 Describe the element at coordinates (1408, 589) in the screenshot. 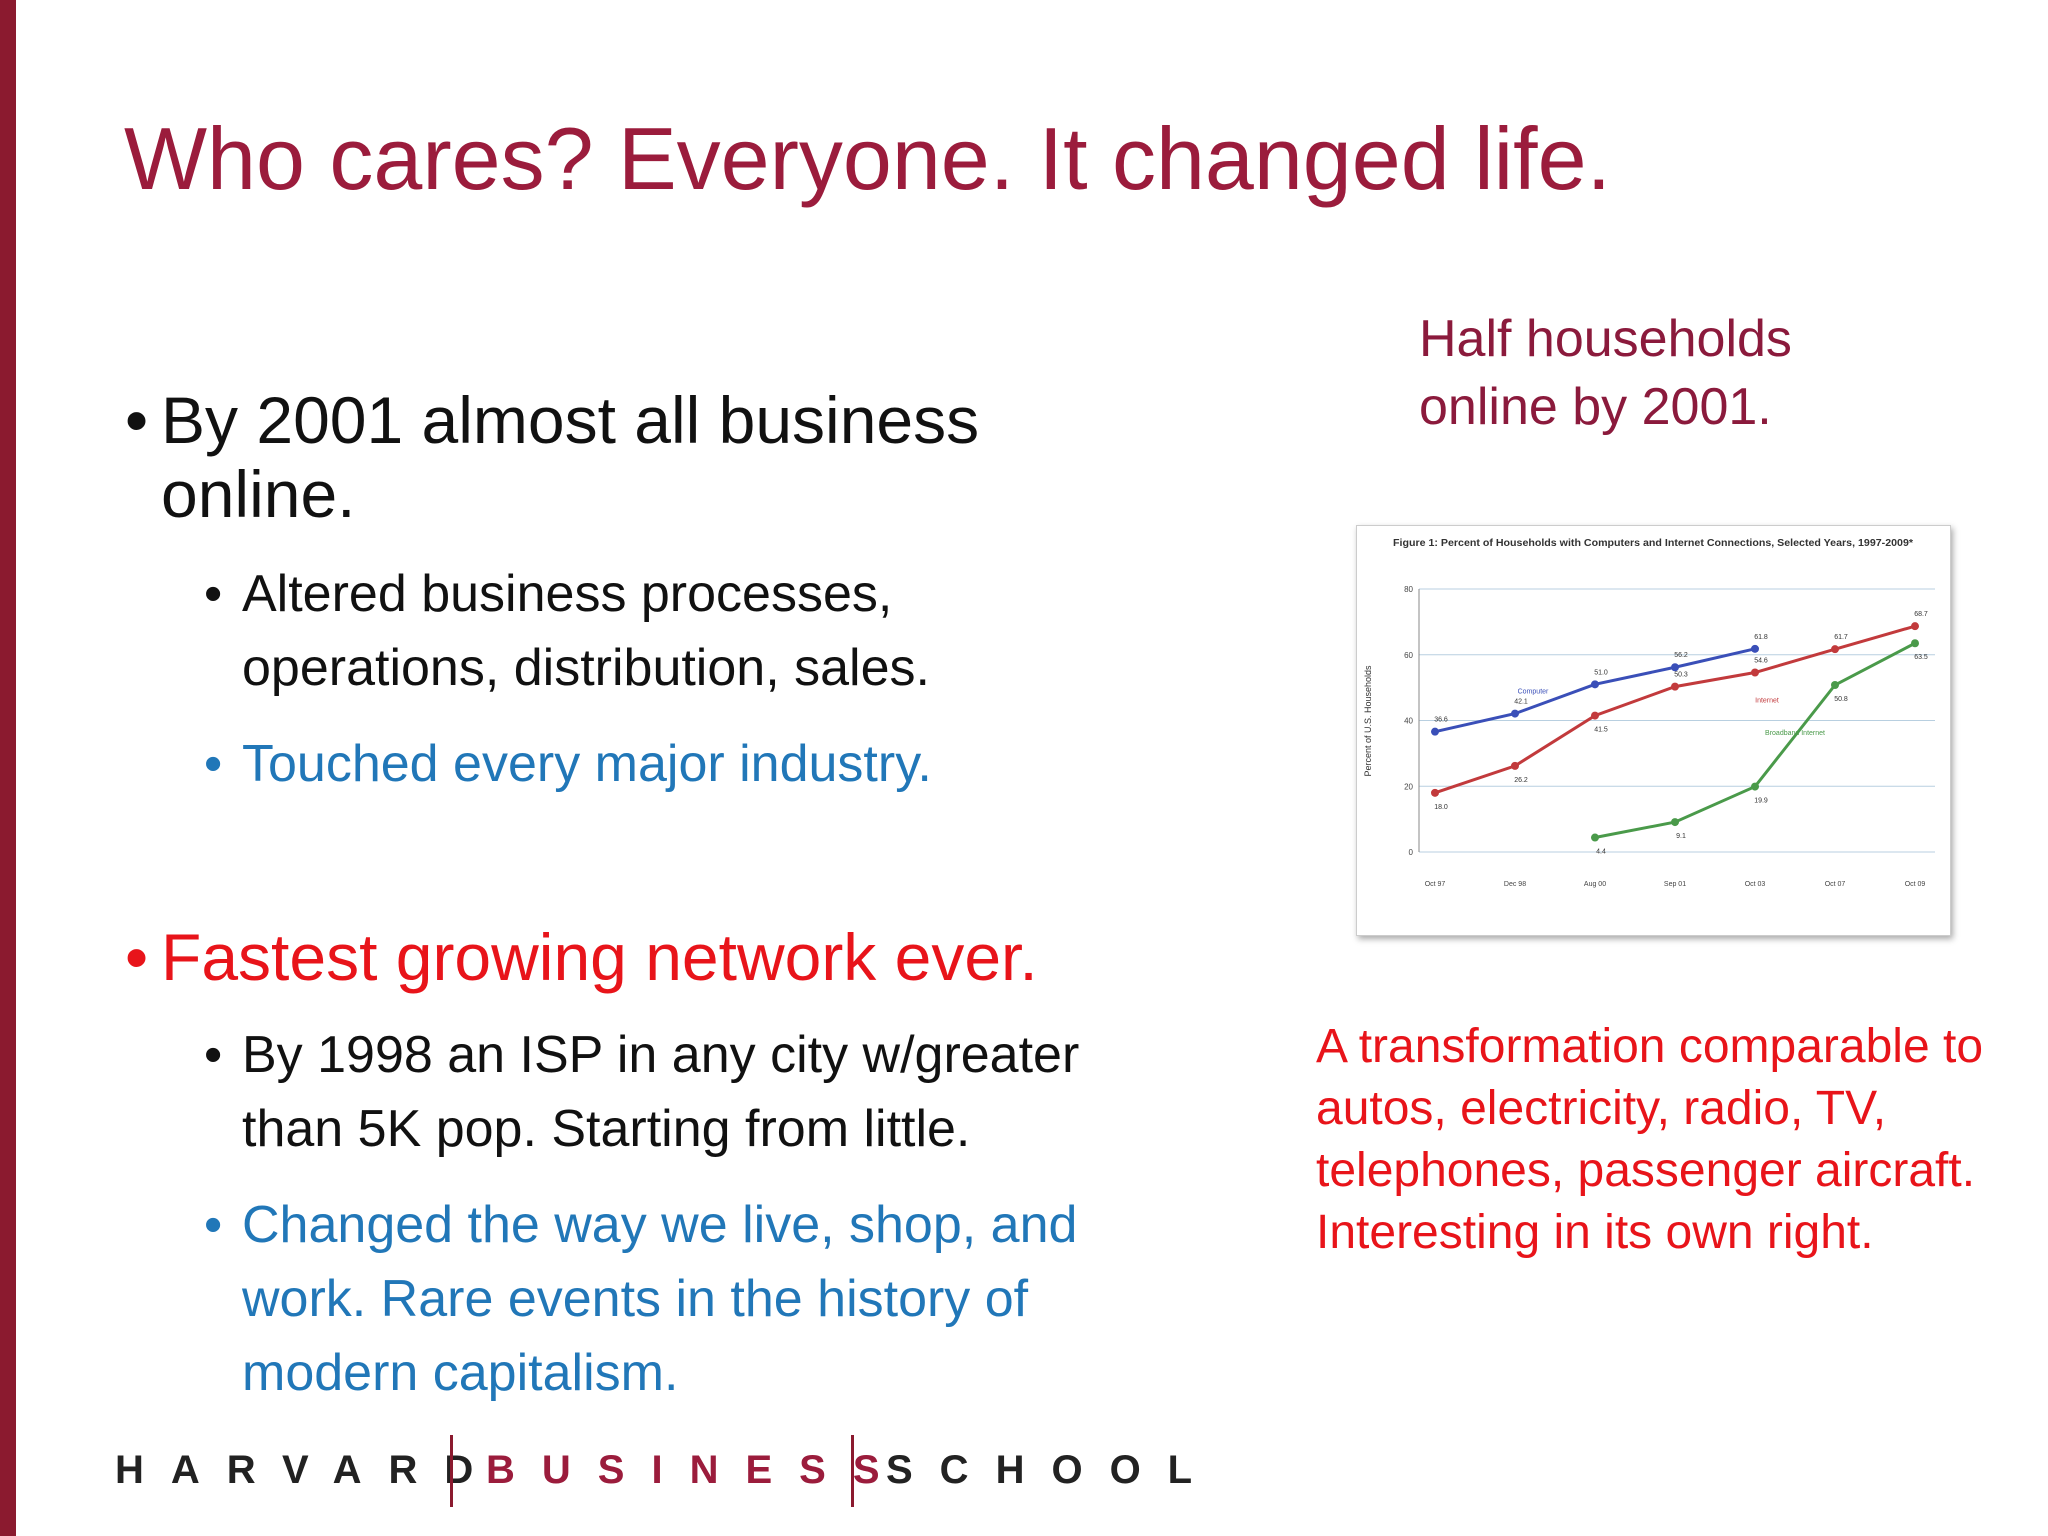

I see `y-tick-label: 80` at that location.